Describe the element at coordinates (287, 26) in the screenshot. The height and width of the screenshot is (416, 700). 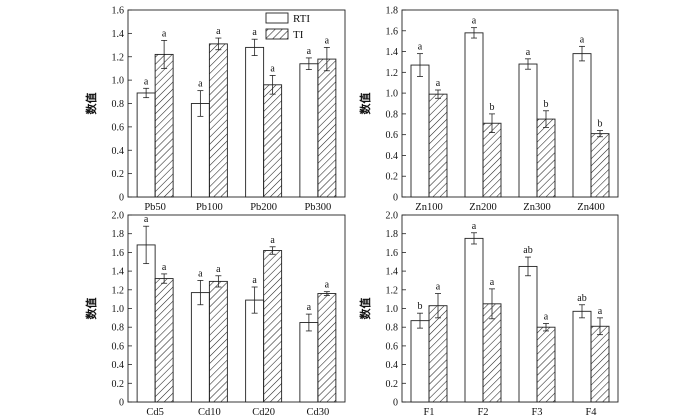
I see `legend: RTI TI` at that location.